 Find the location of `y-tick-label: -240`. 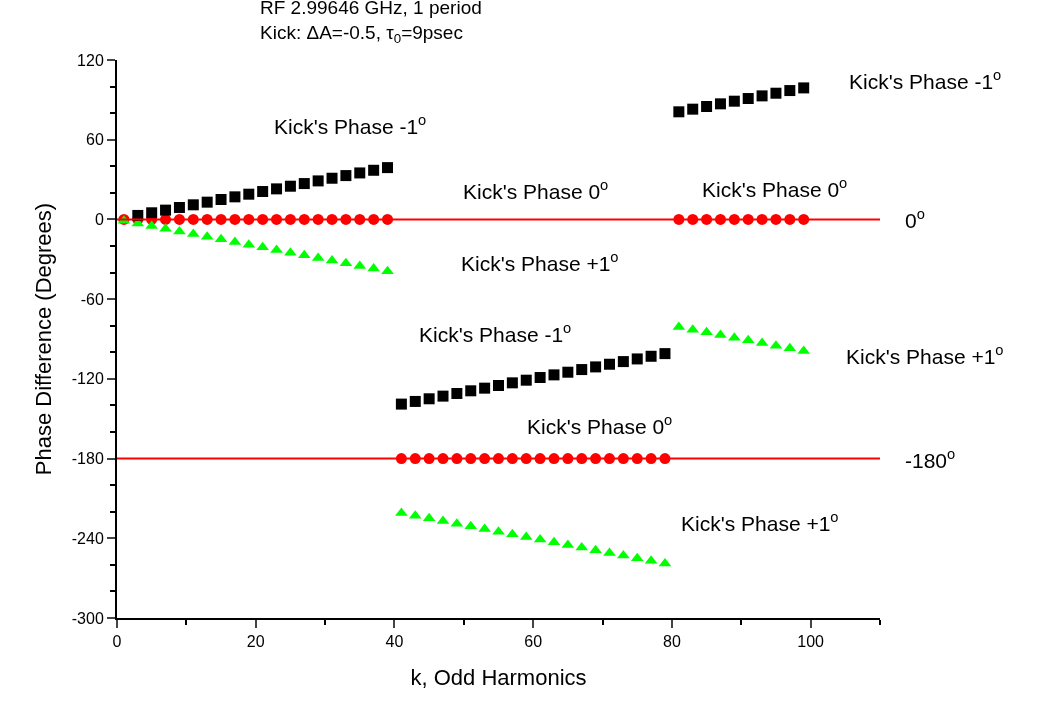

y-tick-label: -240 is located at coordinates (87, 538).